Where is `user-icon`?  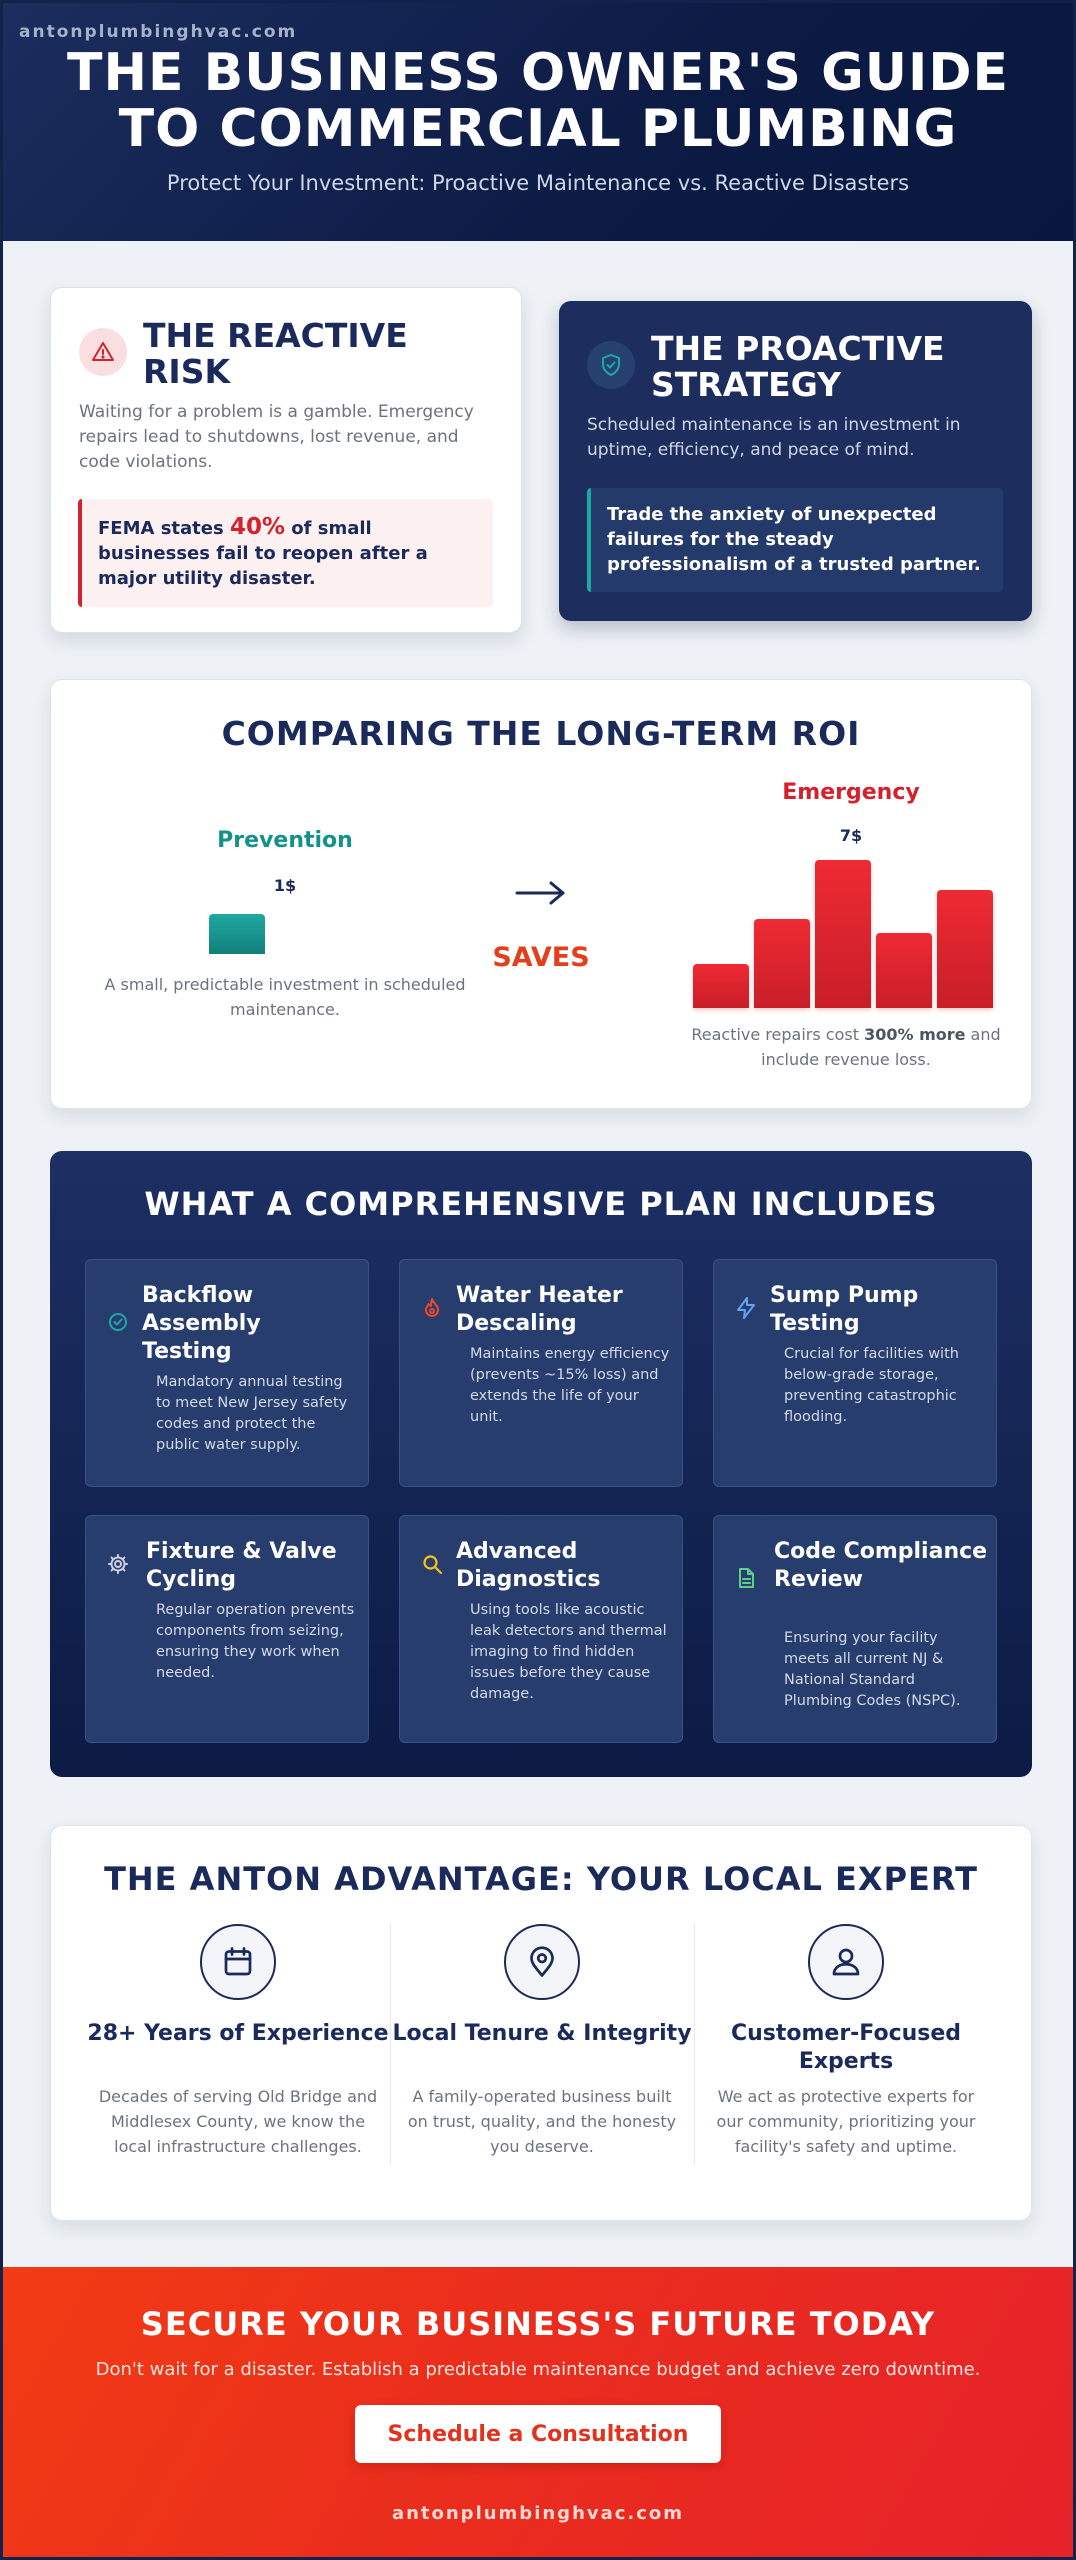 user-icon is located at coordinates (846, 1962).